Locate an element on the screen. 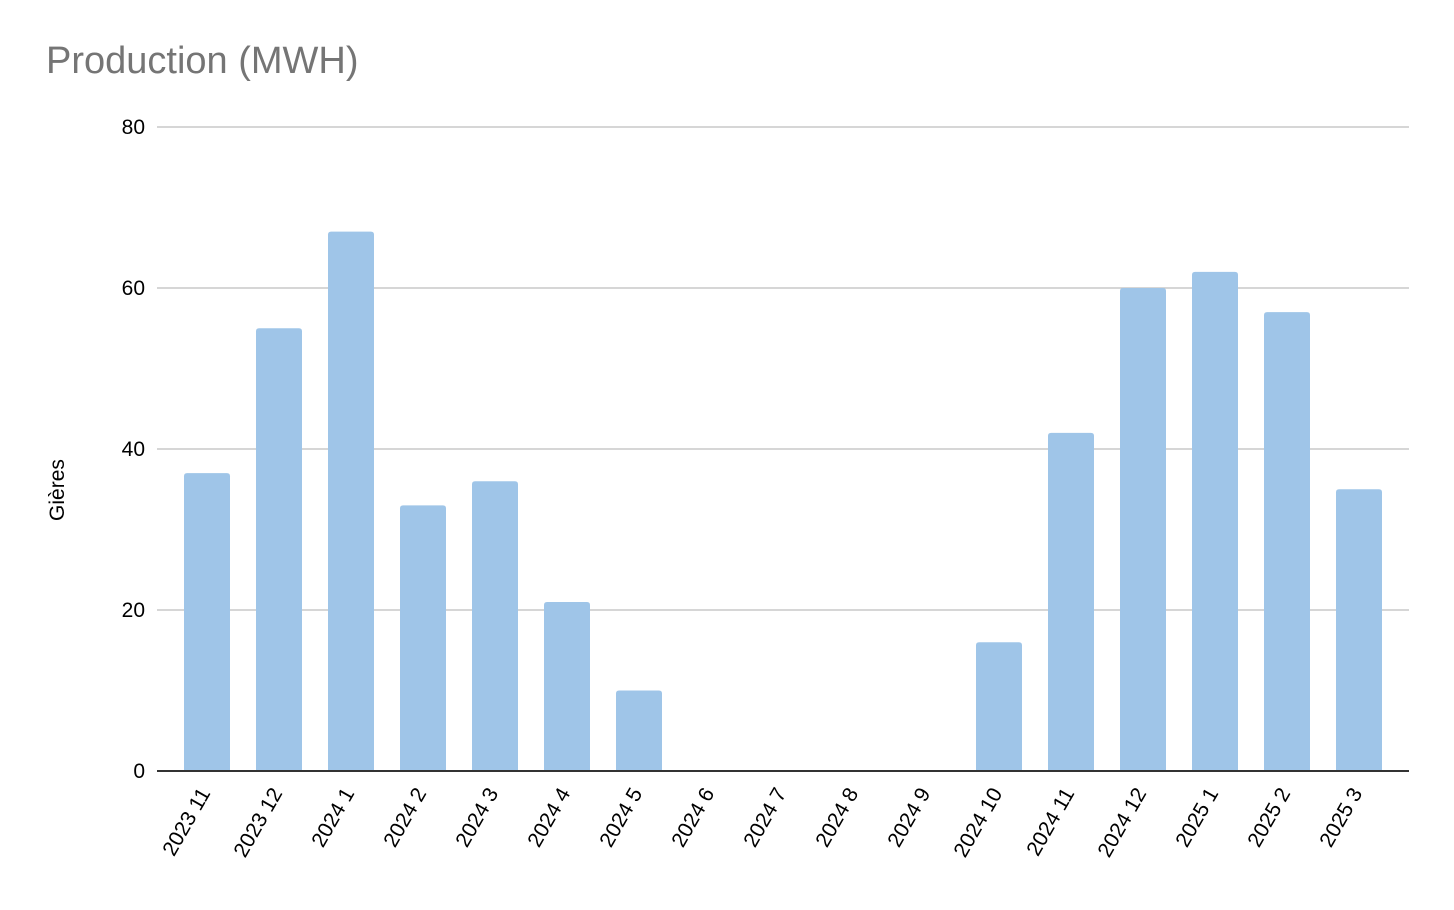  x-tick-label: 2024 2 is located at coordinates (405, 817).